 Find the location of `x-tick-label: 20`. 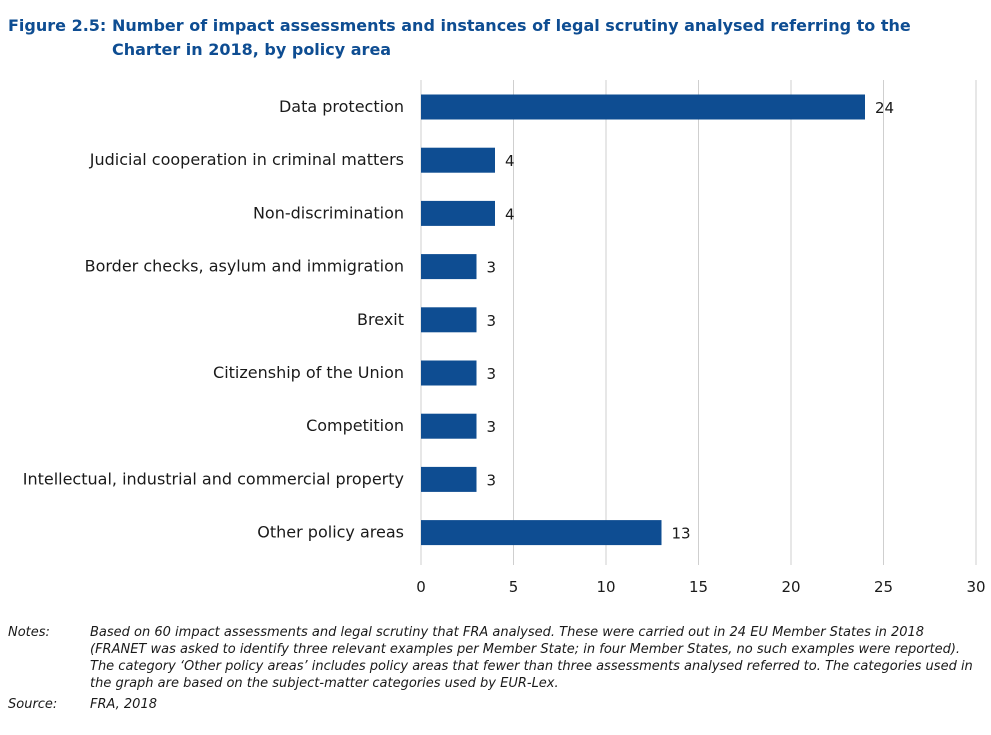

x-tick-label: 20 is located at coordinates (790, 587).